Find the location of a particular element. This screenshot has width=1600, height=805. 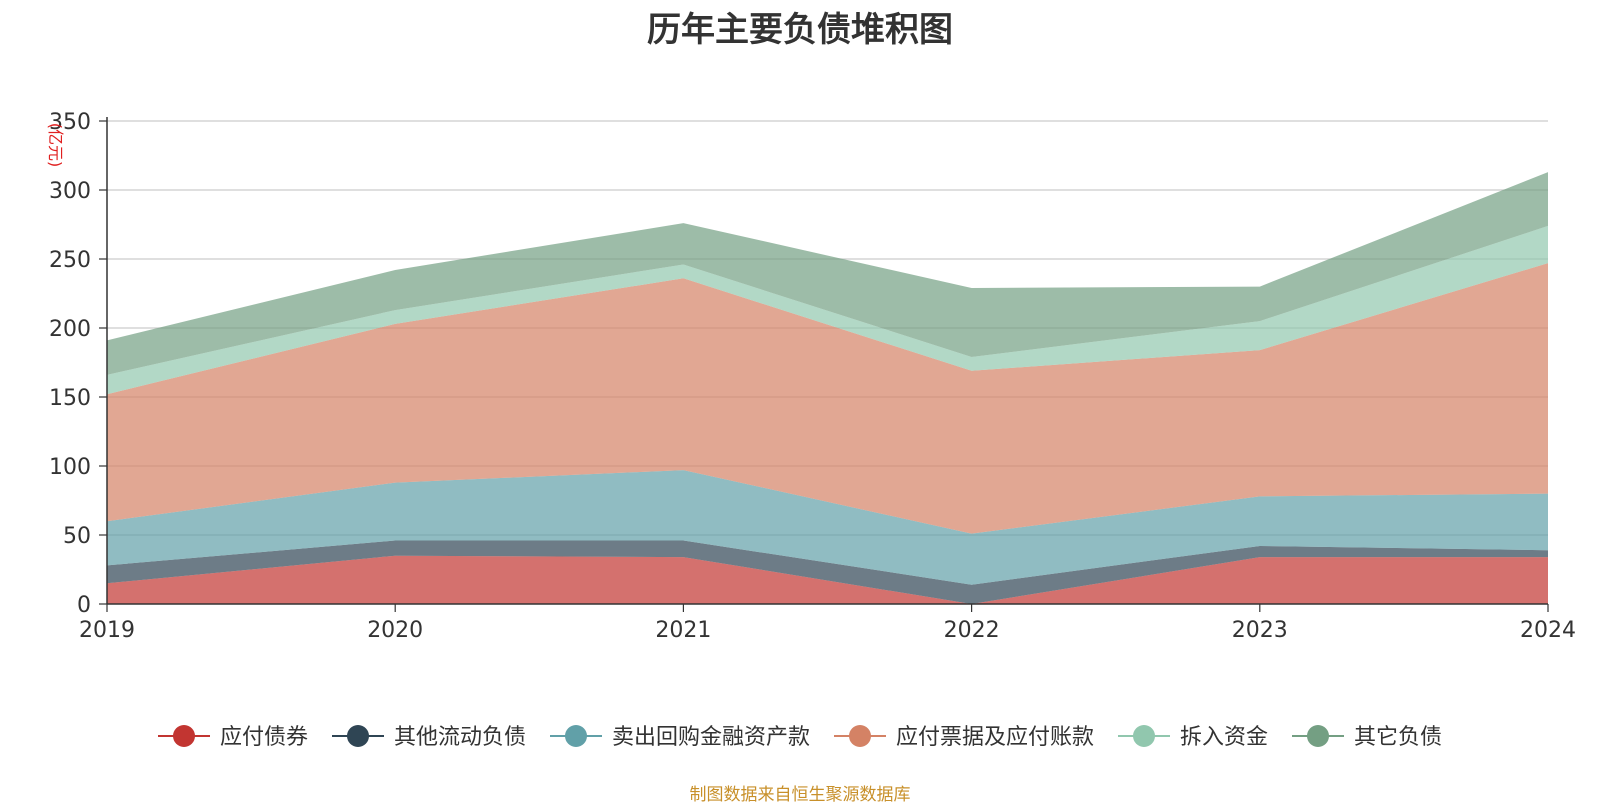

chart-title: 历年主要负债堆积图 is located at coordinates (800, 30).